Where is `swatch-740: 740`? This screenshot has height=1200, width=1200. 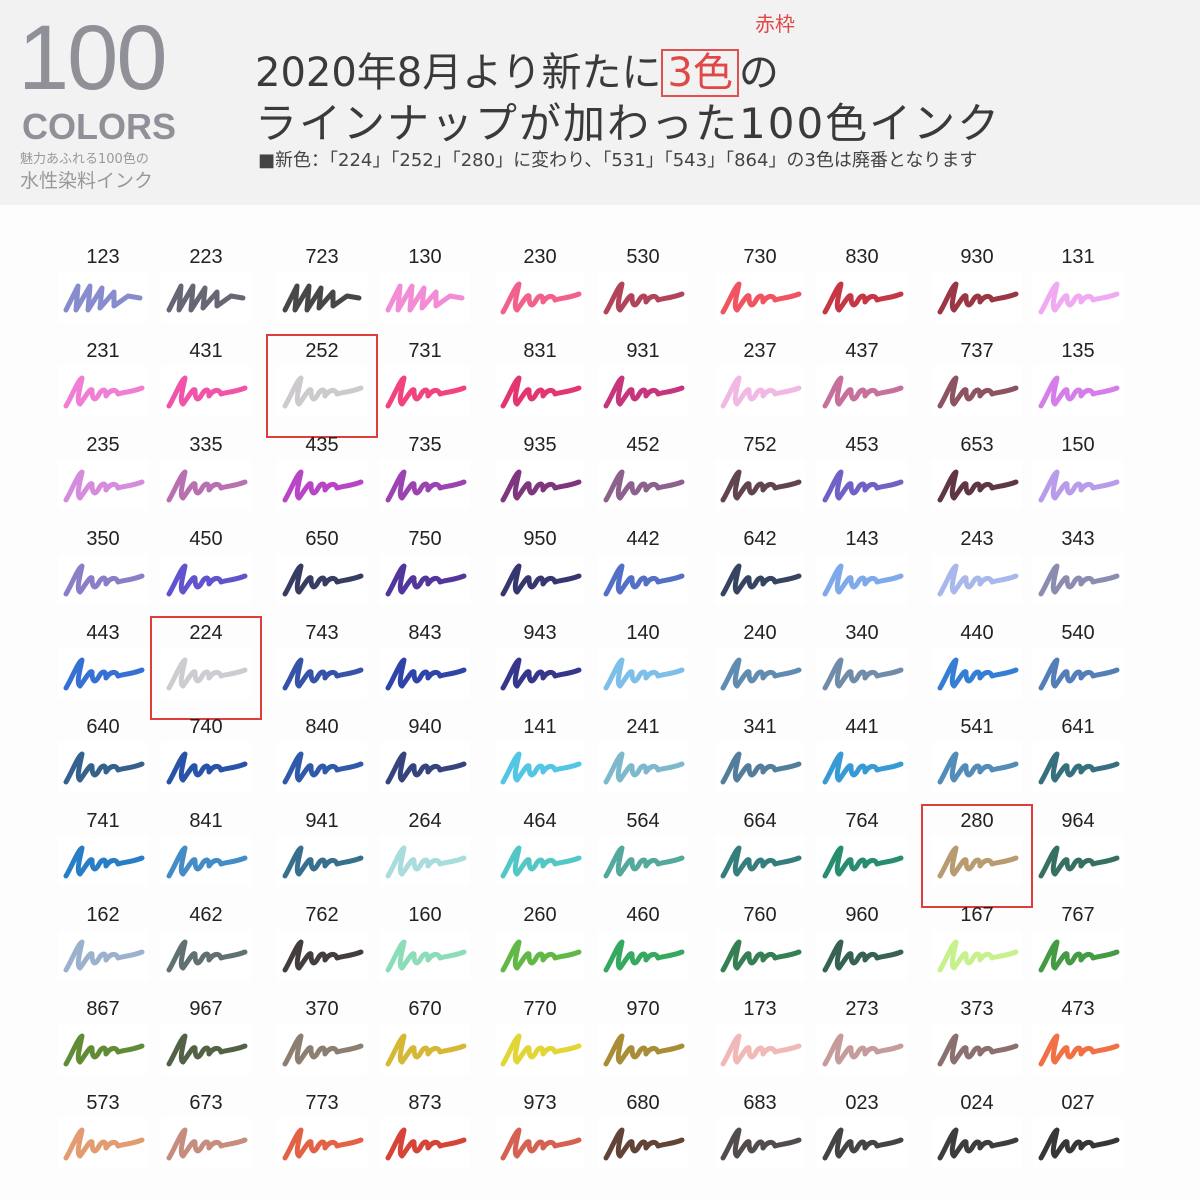
swatch-740: 740 is located at coordinates (206, 762).